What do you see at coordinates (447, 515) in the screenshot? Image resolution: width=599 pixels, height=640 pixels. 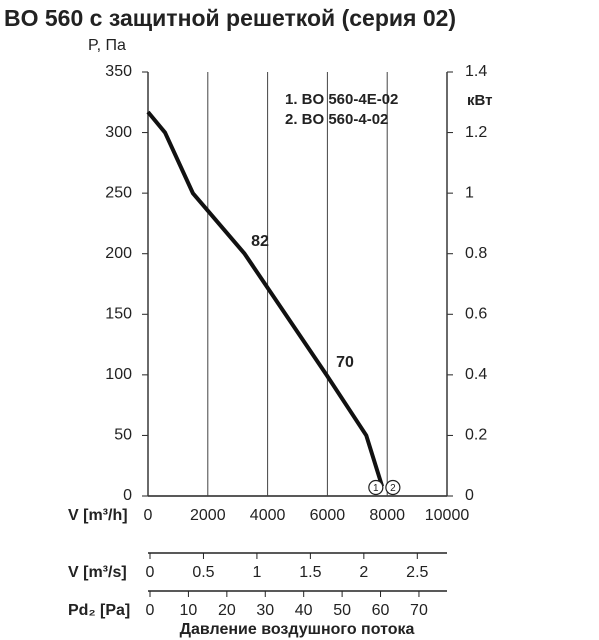 I see `x-tick-label: 10000` at bounding box center [447, 515].